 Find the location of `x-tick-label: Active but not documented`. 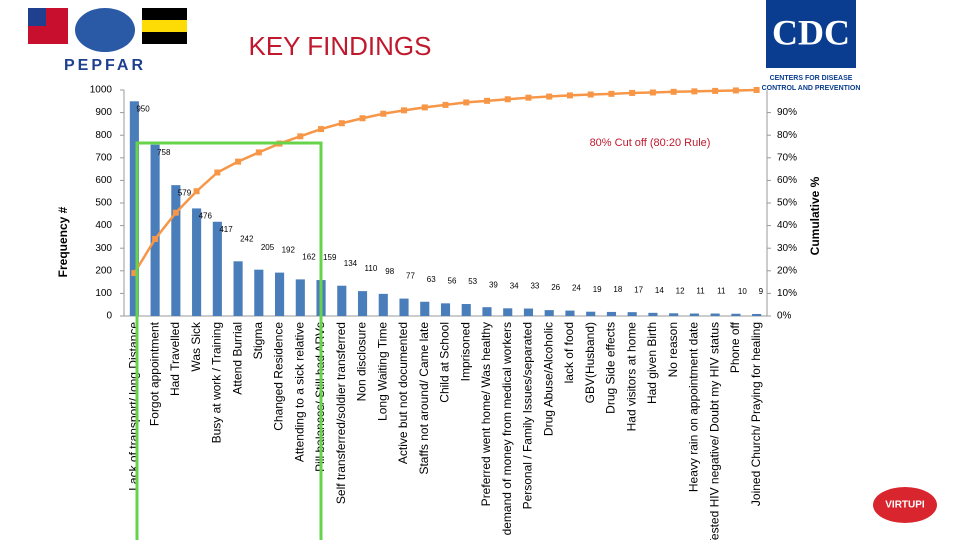

x-tick-label: Active but not documented is located at coordinates (403, 393).